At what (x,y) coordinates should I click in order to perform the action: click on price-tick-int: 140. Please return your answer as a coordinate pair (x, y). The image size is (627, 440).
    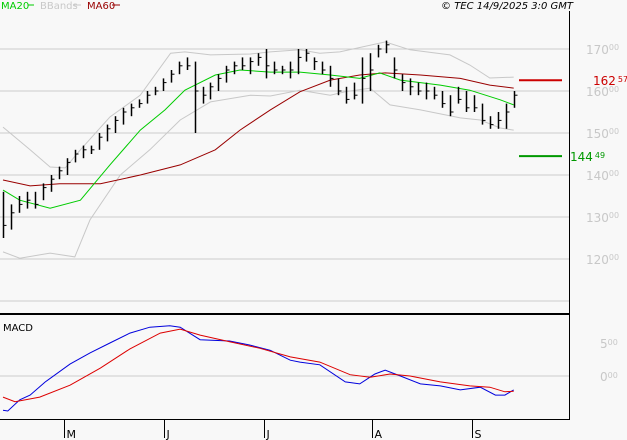
    Looking at the image, I should click on (597, 176).